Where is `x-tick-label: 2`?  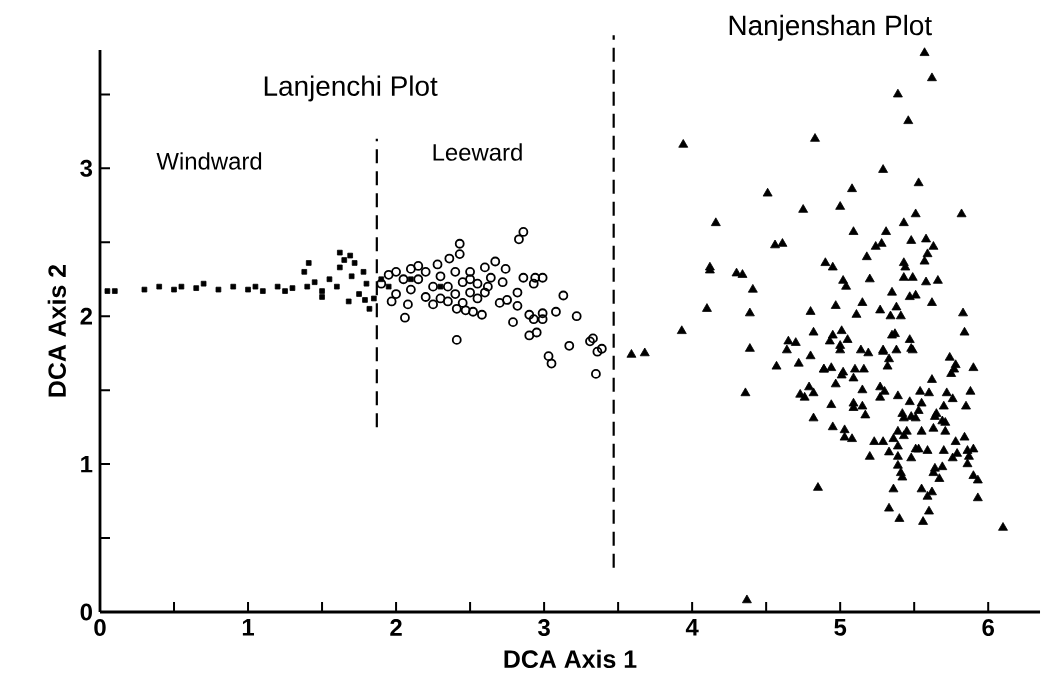
x-tick-label: 2 is located at coordinates (396, 627).